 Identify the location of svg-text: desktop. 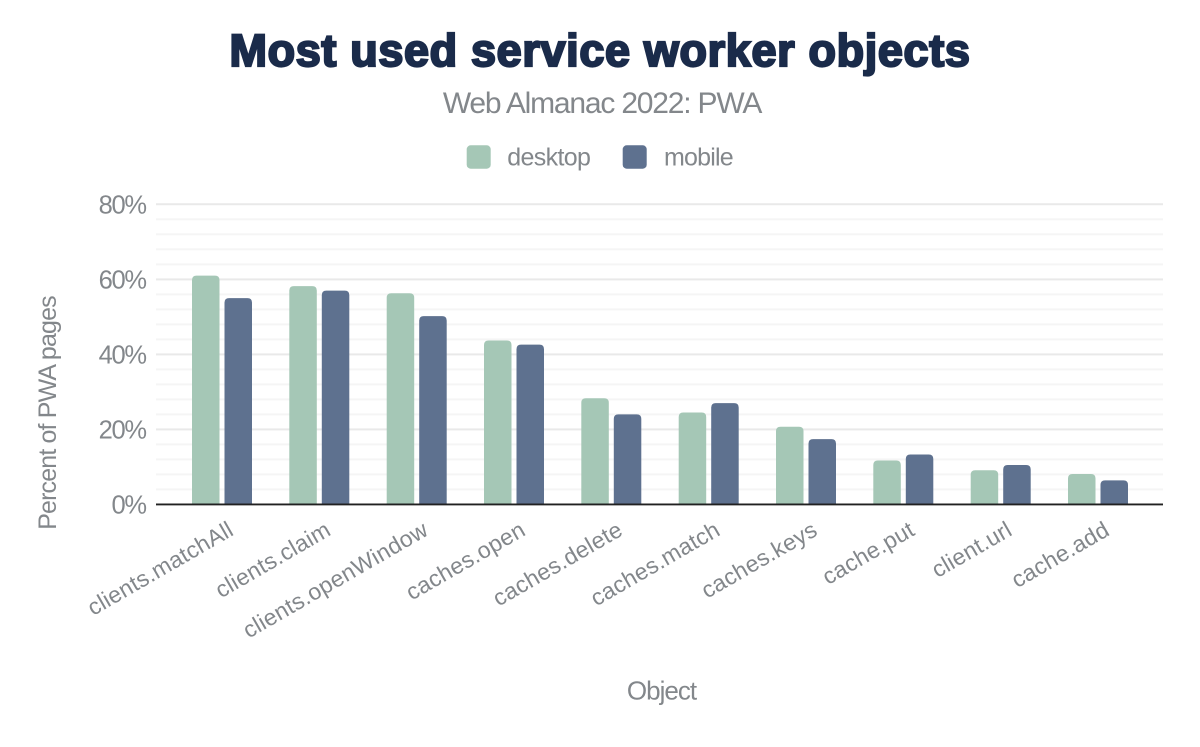
(548, 157).